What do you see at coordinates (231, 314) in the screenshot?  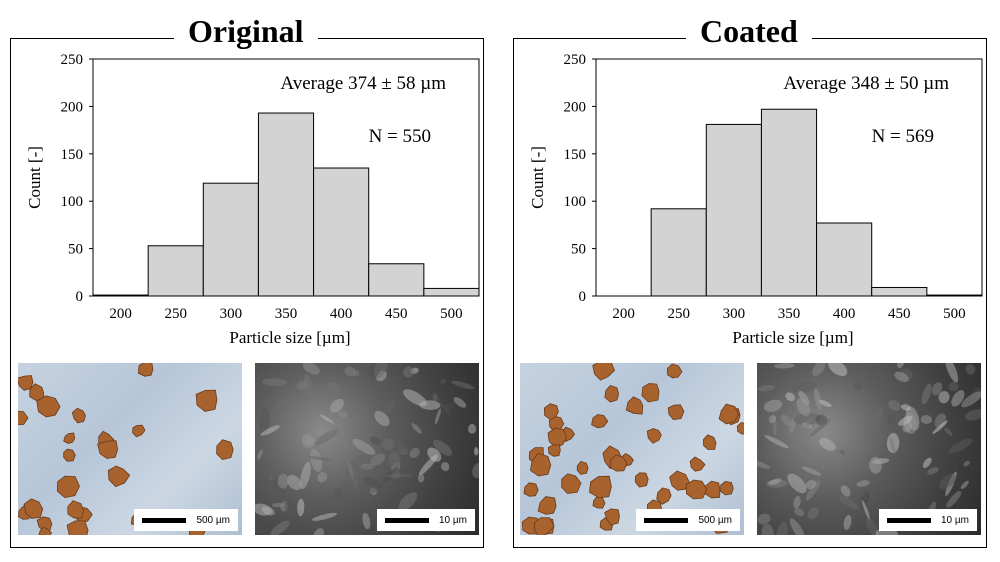 I see `x-tick-label: 300` at bounding box center [231, 314].